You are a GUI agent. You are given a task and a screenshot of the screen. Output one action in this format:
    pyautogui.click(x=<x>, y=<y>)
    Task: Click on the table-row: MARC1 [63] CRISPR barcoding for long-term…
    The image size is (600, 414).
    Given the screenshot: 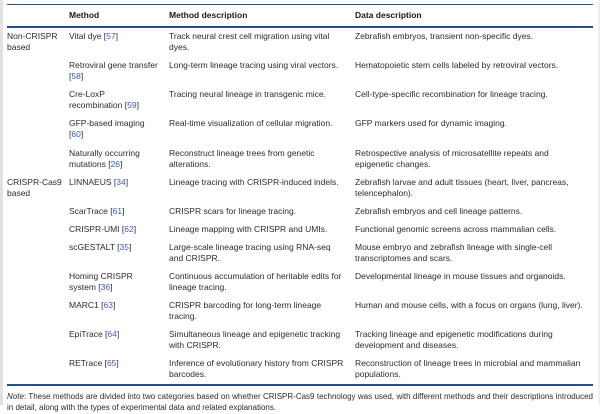 What is the action you would take?
    pyautogui.click(x=300, y=310)
    